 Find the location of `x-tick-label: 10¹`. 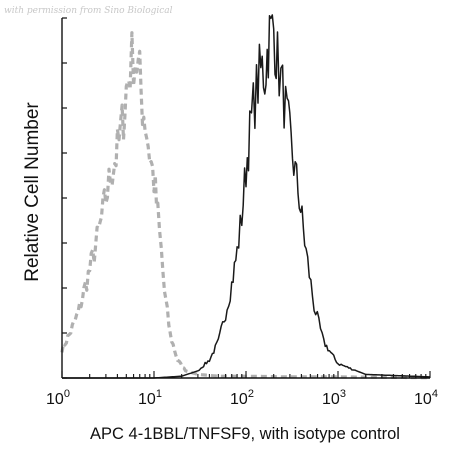

x-tick-label: 10¹ is located at coordinates (150, 398).